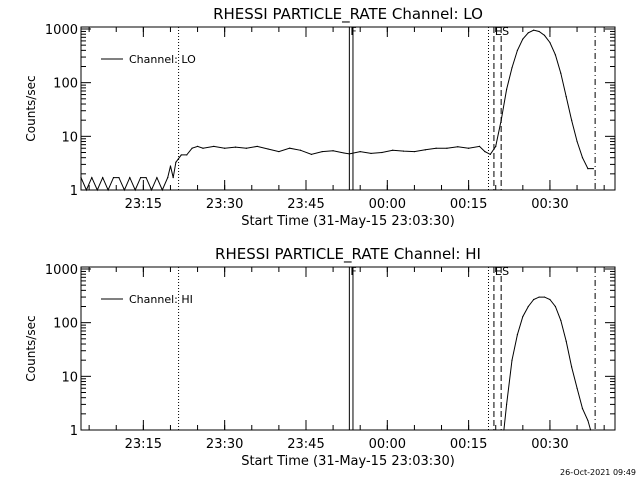 The height and width of the screenshot is (480, 640). I want to click on legend-entry: Channel: LO, so click(162, 59).